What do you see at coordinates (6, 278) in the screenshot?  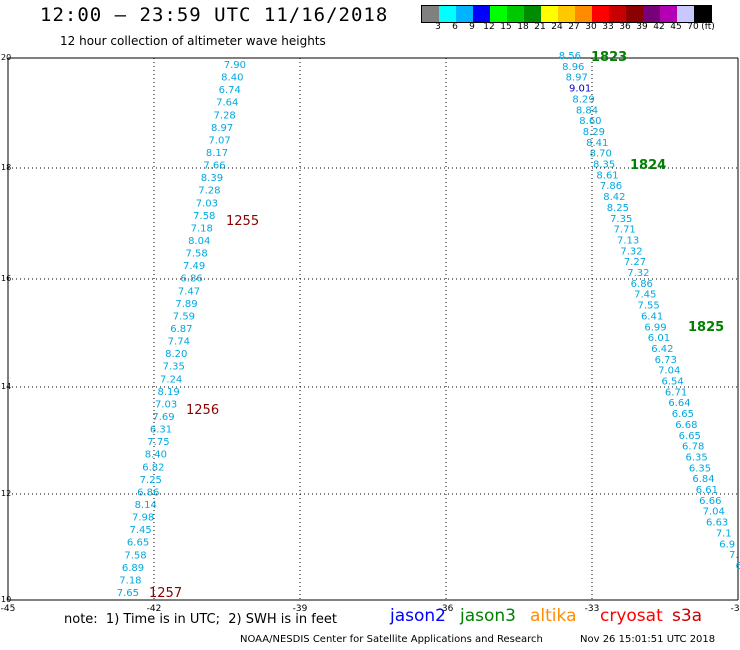 I see `latitude-tick-label: 16` at bounding box center [6, 278].